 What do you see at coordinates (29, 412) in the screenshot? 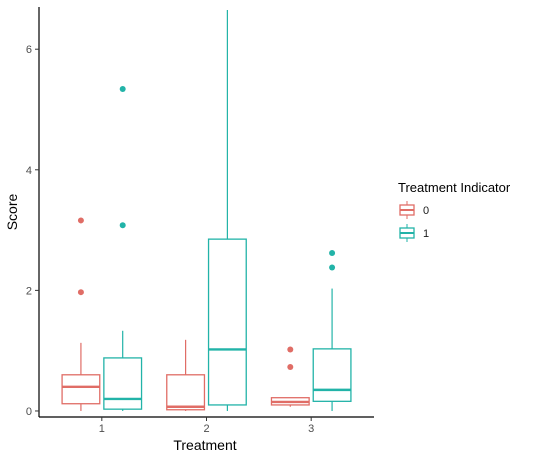
I see `y-tick-label: 0` at bounding box center [29, 412].